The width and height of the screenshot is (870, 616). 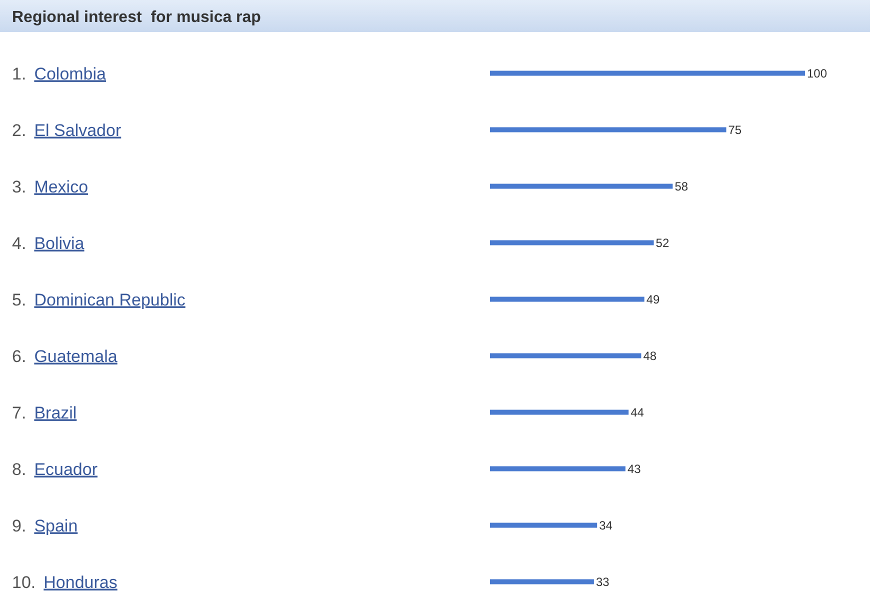 I want to click on data-label: 33, so click(x=603, y=581).